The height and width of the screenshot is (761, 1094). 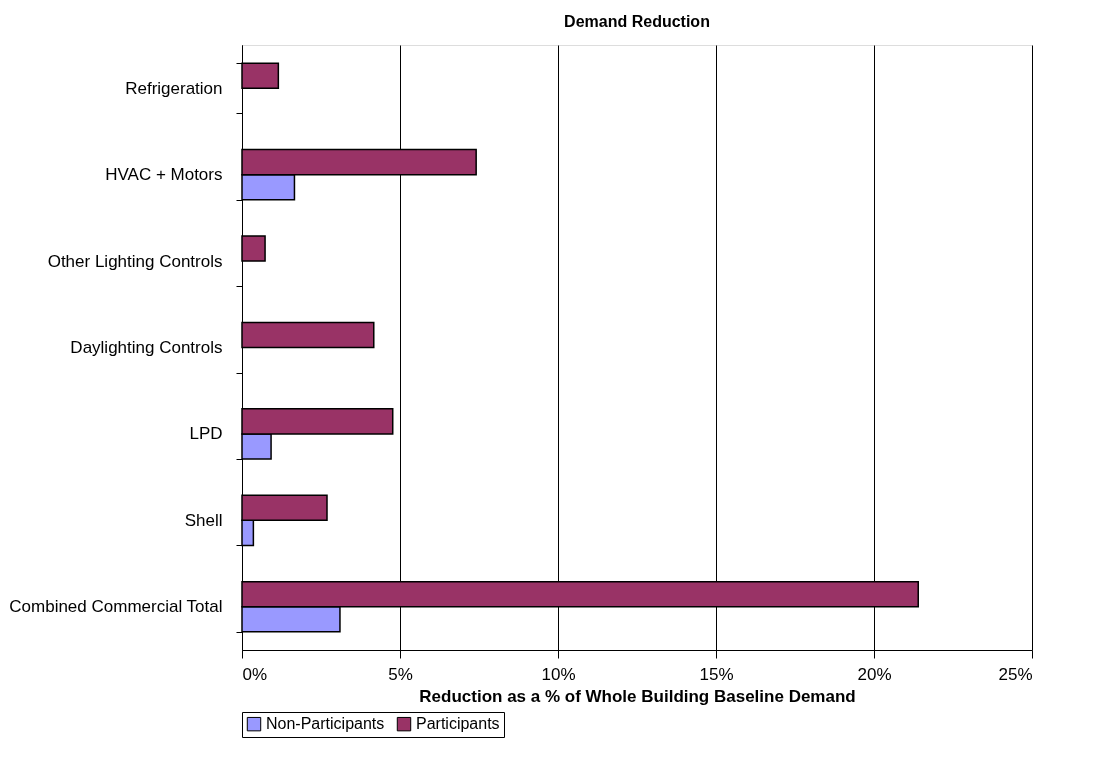 What do you see at coordinates (1015, 674) in the screenshot?
I see `x-tick-label: 25%` at bounding box center [1015, 674].